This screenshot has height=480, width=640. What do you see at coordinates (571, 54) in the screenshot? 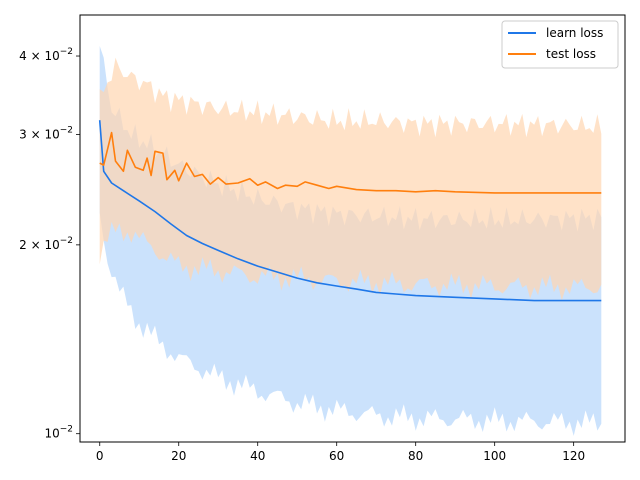
I see `legend-label-test-loss: test loss` at bounding box center [571, 54].